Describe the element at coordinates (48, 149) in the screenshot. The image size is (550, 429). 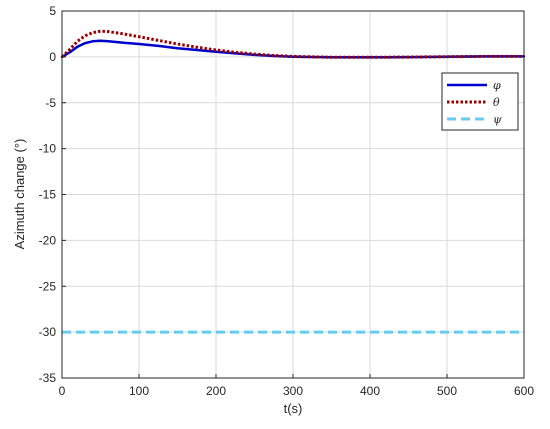
I see `y-tick-label: -10` at that location.